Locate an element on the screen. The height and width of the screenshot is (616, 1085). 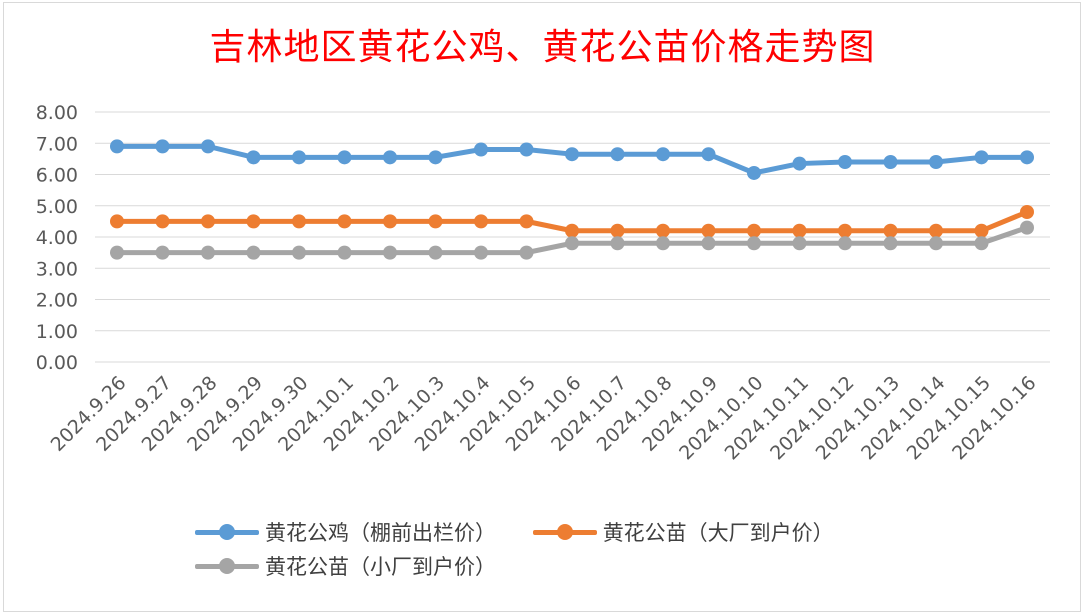
chart-legend: 黄花公鸡（棚前出栏价） 黄花公苗（大厂到户价） 黄花公苗（小厂到户价） is located at coordinates (575, 549).